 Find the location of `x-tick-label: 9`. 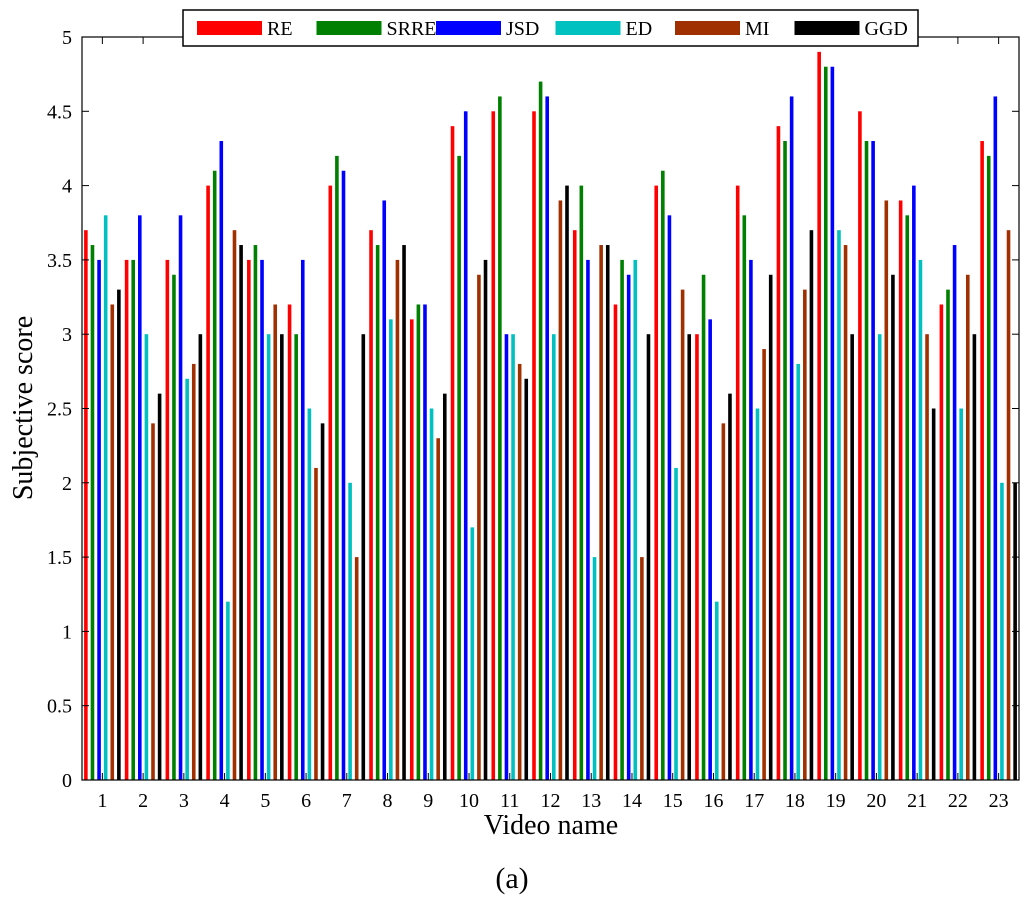

x-tick-label: 9 is located at coordinates (428, 801).